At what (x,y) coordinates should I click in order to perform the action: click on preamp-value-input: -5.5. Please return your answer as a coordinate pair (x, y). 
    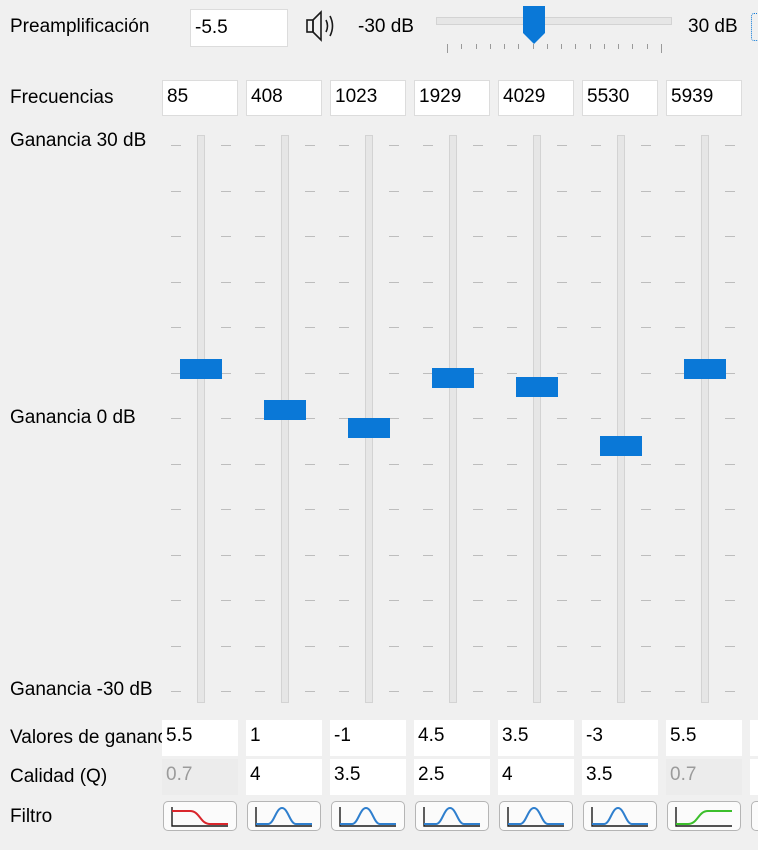
    Looking at the image, I should click on (239, 28).